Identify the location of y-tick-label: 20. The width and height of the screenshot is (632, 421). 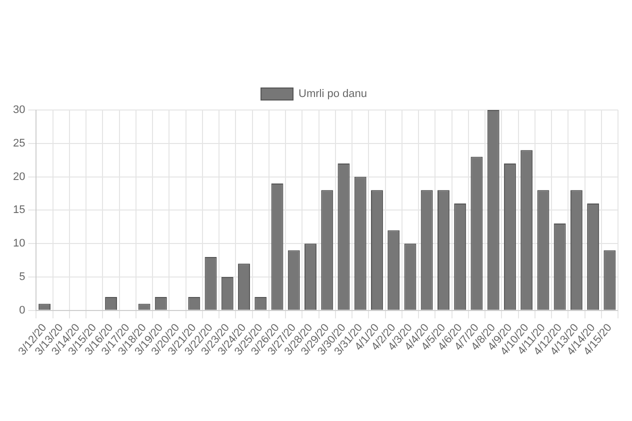
(19, 176).